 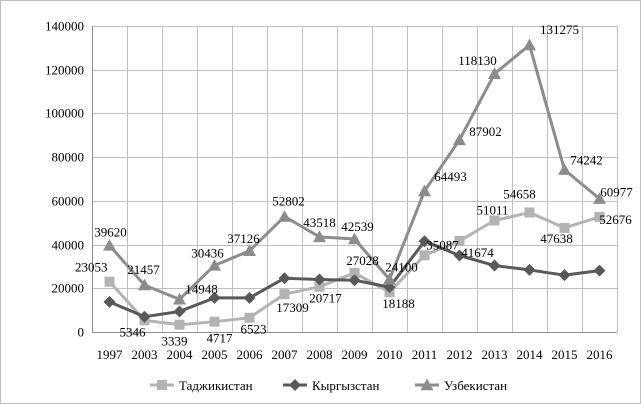 What do you see at coordinates (425, 354) in the screenshot?
I see `x-tick-label: 2011` at bounding box center [425, 354].